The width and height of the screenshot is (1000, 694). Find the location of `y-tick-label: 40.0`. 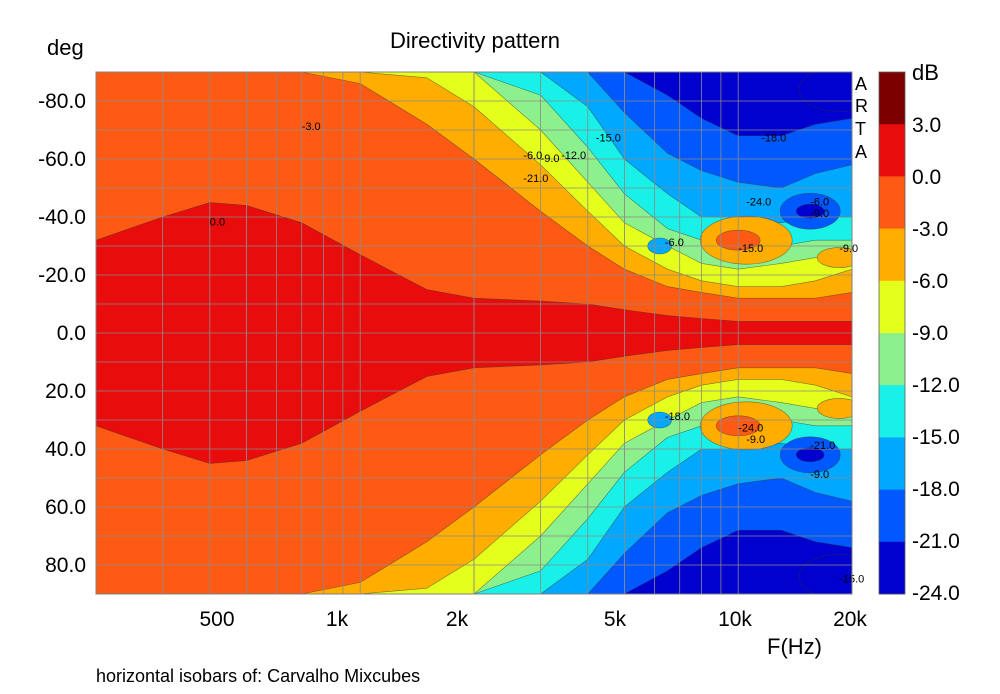

y-tick-label: 40.0 is located at coordinates (65, 449).